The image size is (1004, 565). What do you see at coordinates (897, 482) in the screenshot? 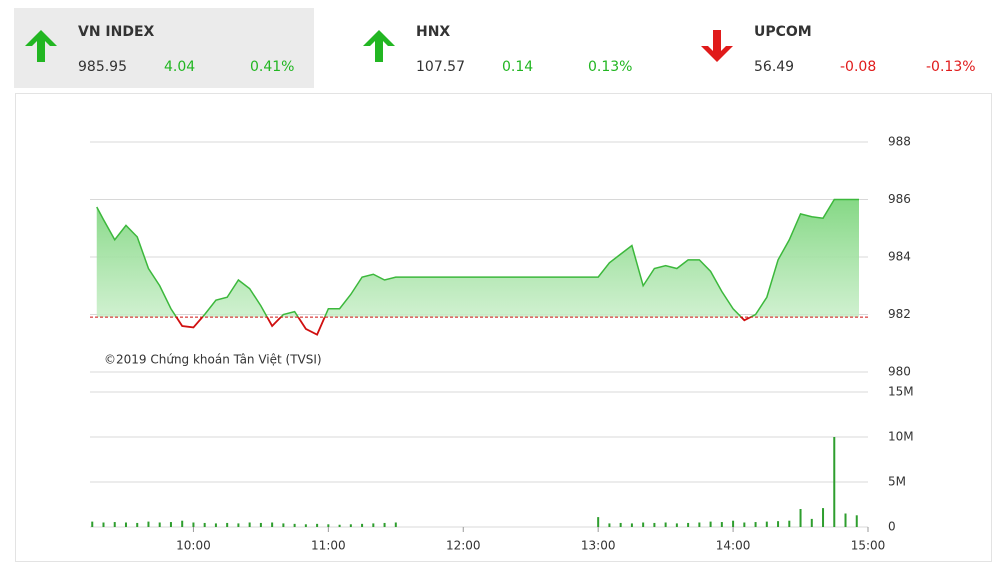
I see `y-tick-label: 5M` at bounding box center [897, 482].